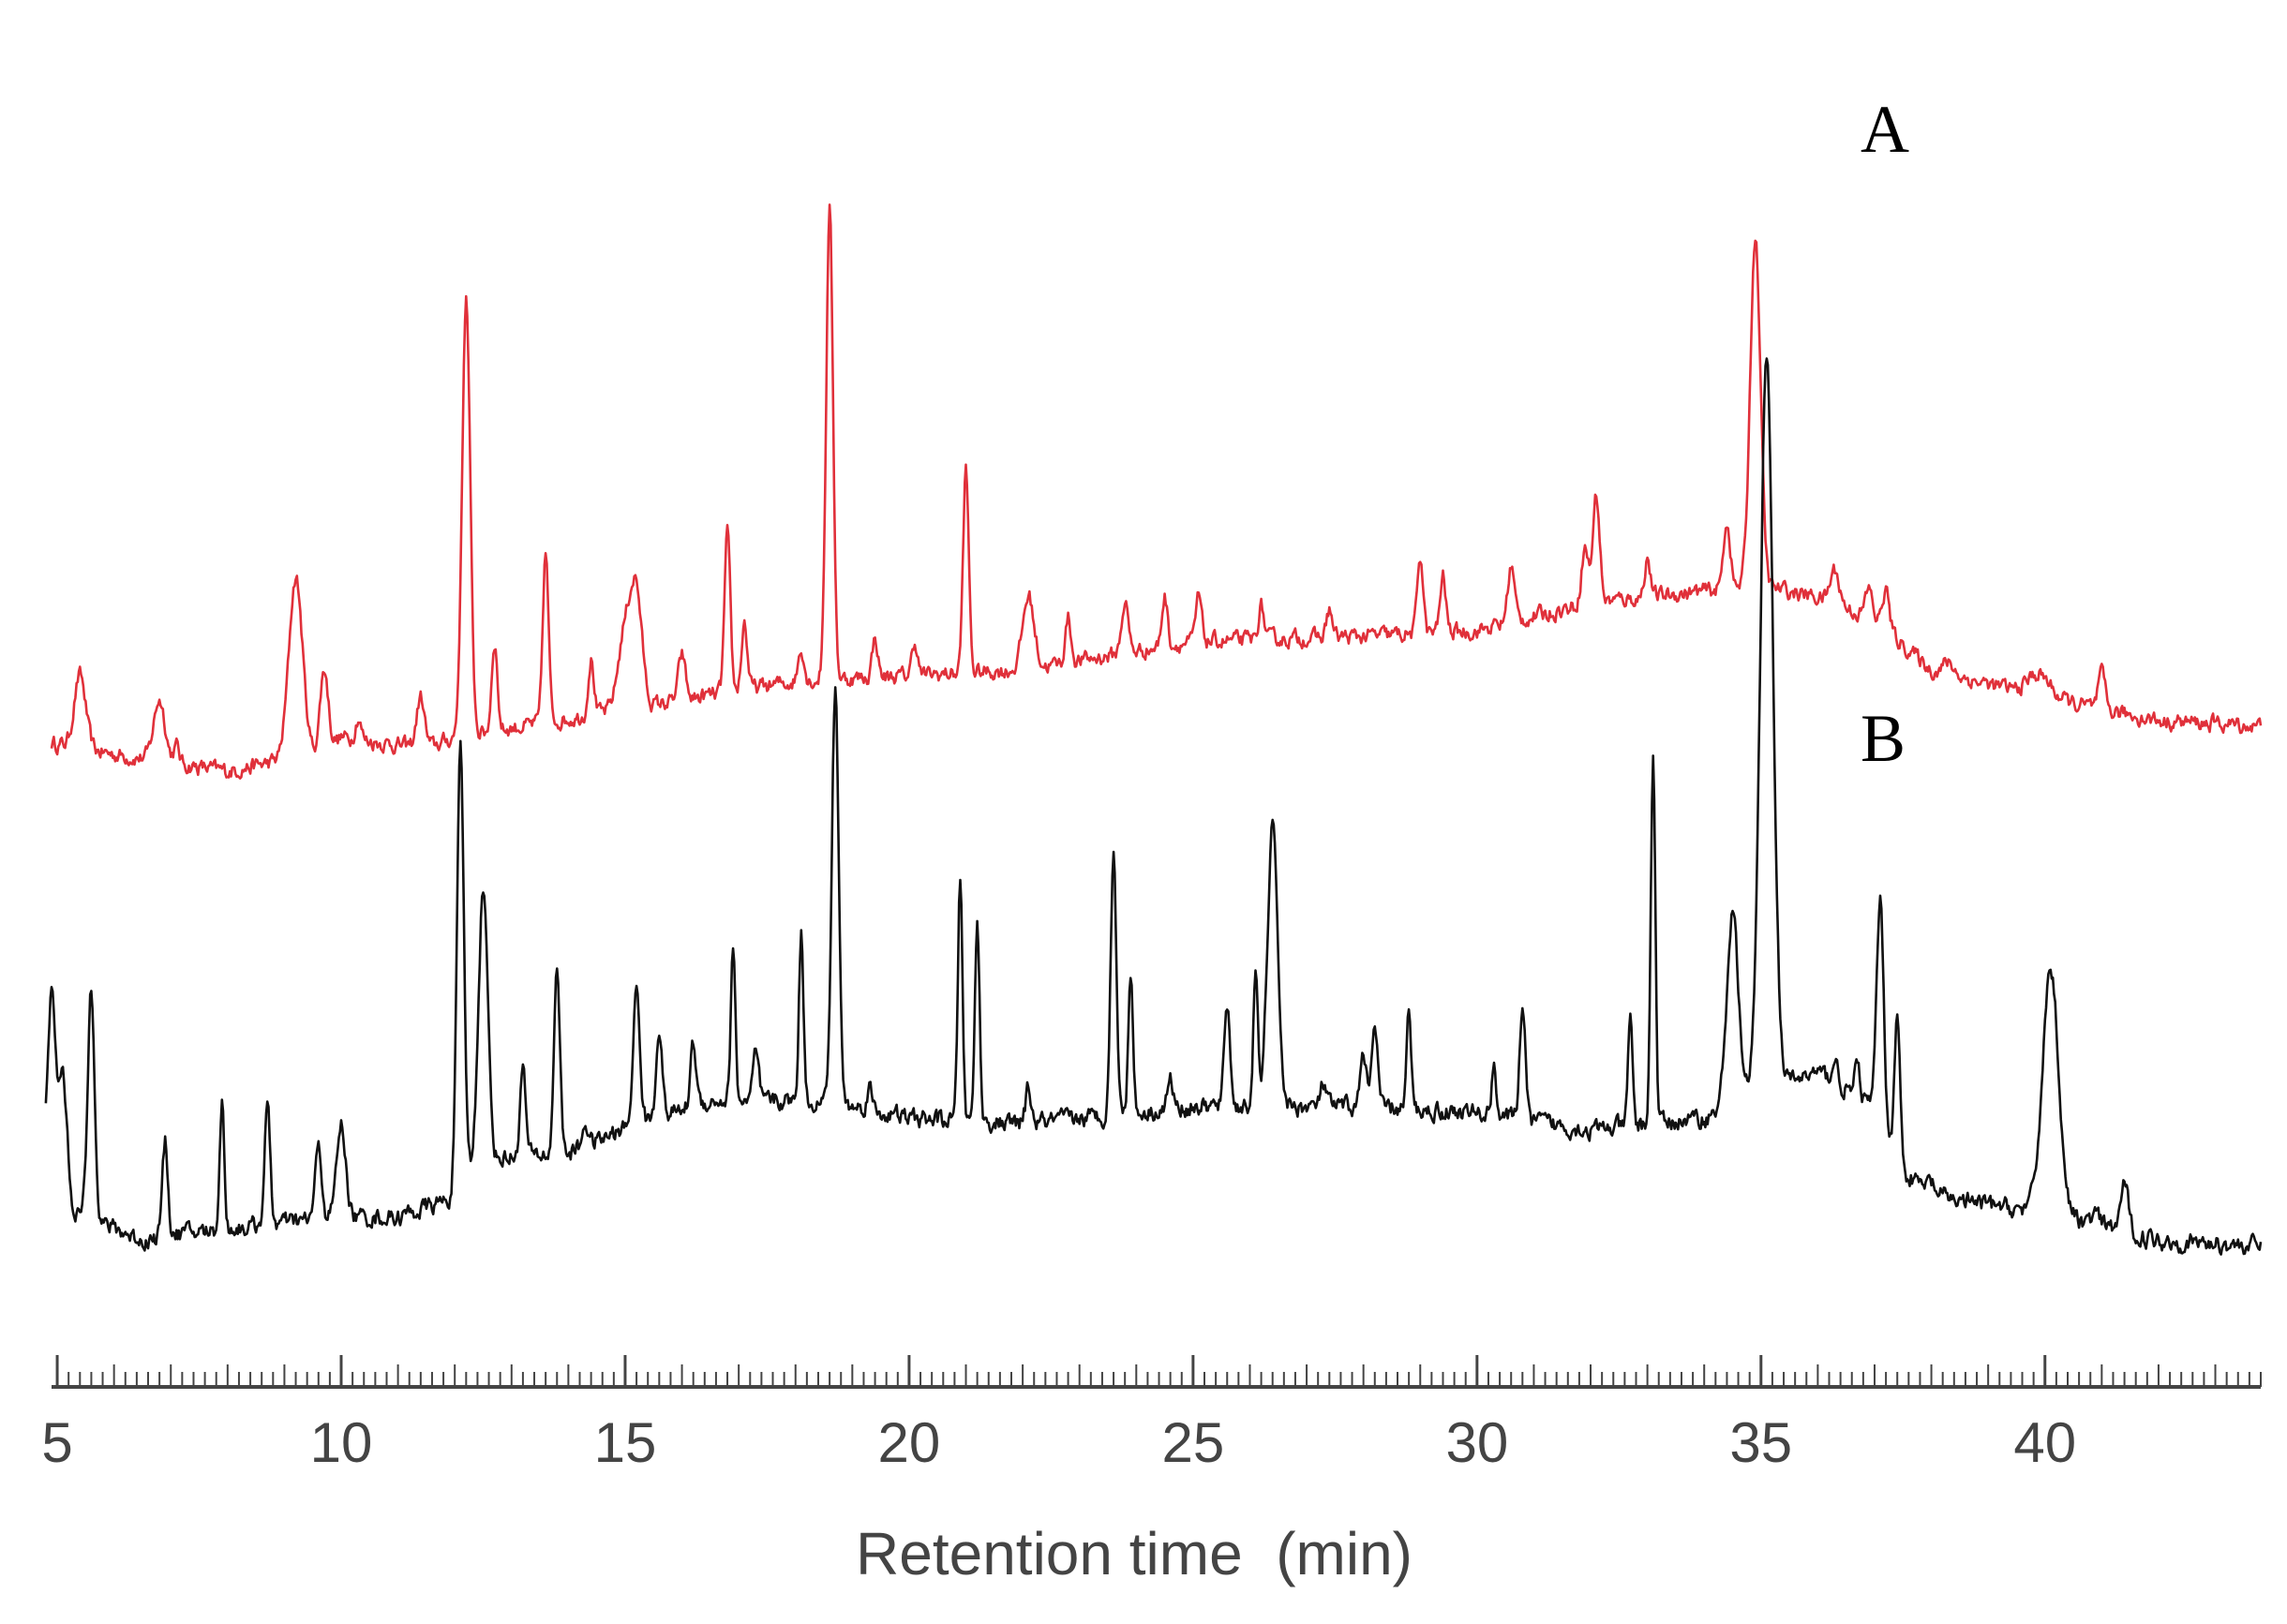  What do you see at coordinates (909, 1443) in the screenshot?
I see `x-tick-label: 20` at bounding box center [909, 1443].